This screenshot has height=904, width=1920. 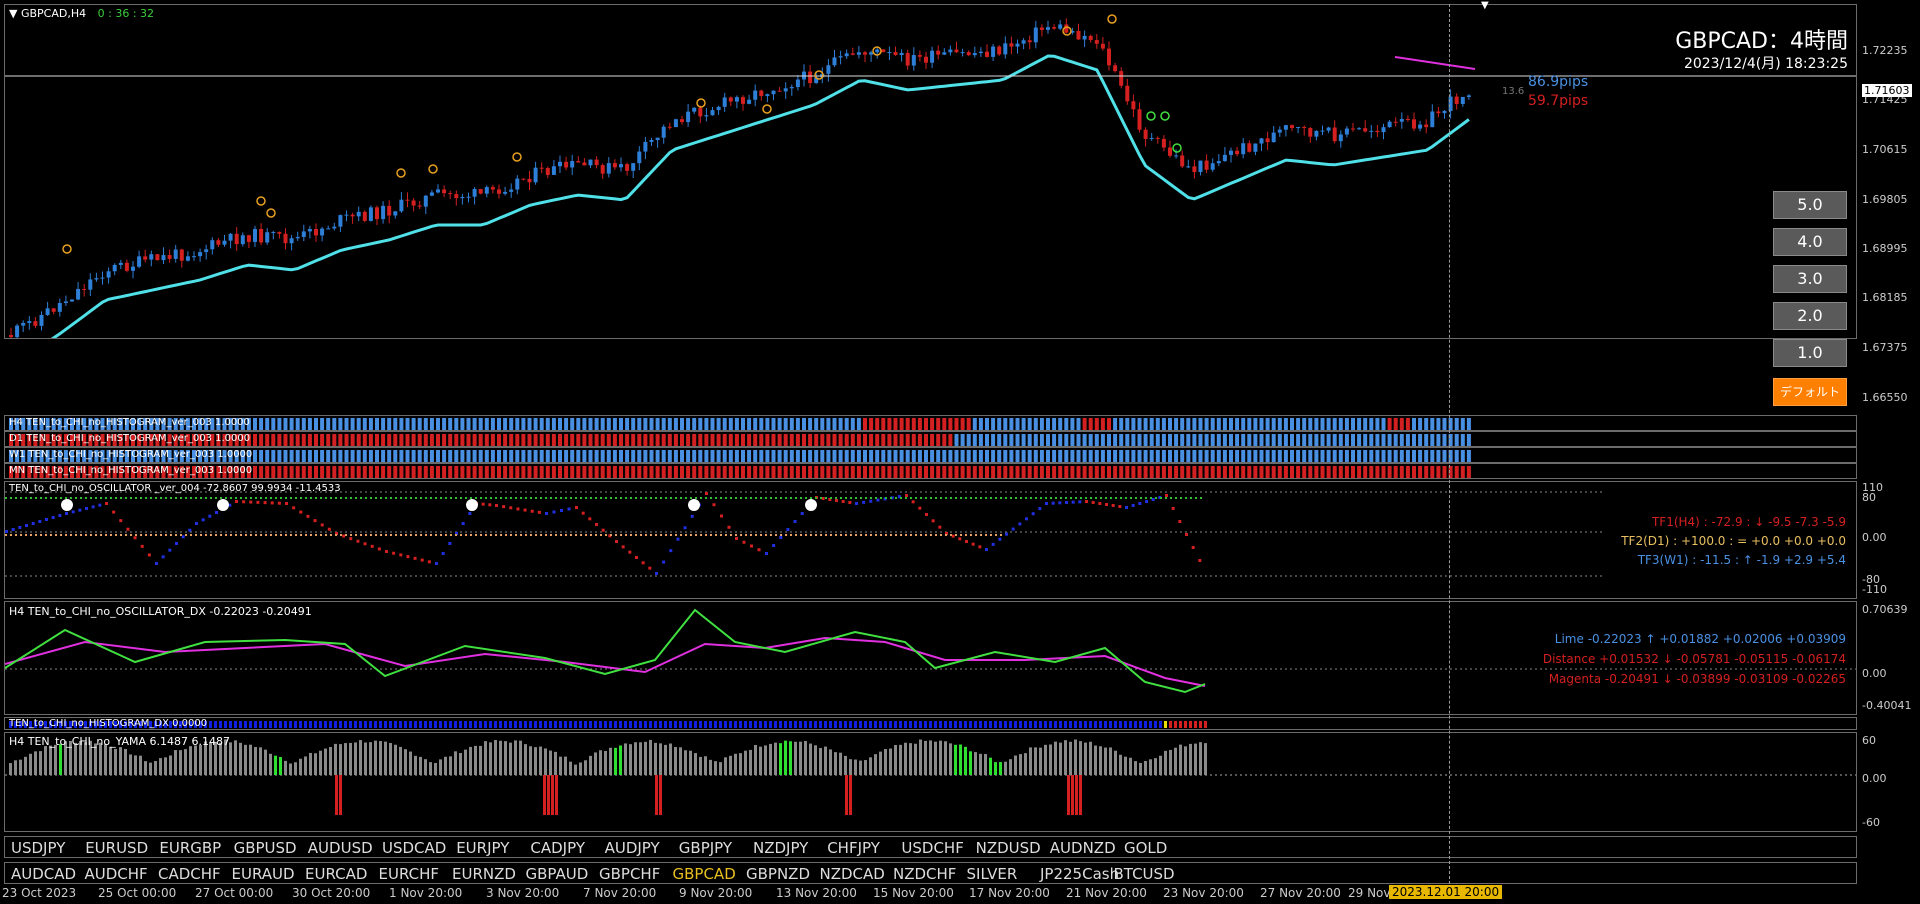 What do you see at coordinates (557, 848) in the screenshot?
I see `symbol-button-cadjpy: CADJPY` at bounding box center [557, 848].